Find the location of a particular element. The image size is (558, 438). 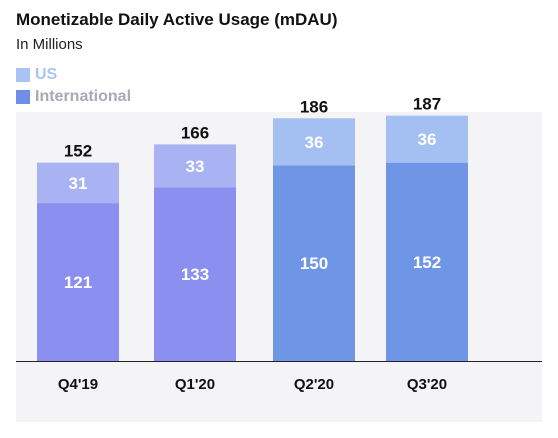

bar-label-international-0: 121 is located at coordinates (78, 282).